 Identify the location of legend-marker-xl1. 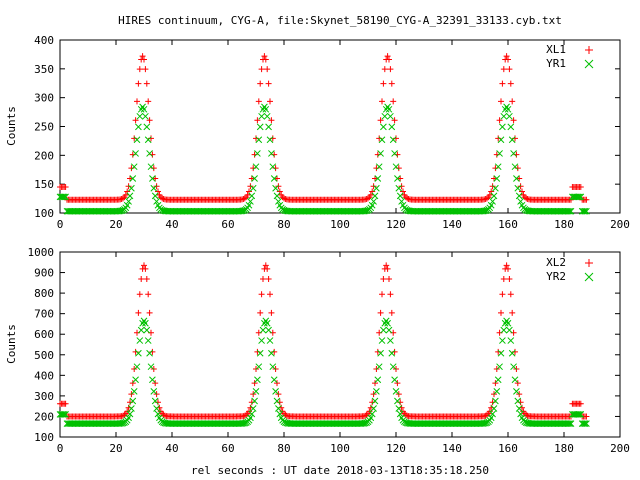
(589, 50).